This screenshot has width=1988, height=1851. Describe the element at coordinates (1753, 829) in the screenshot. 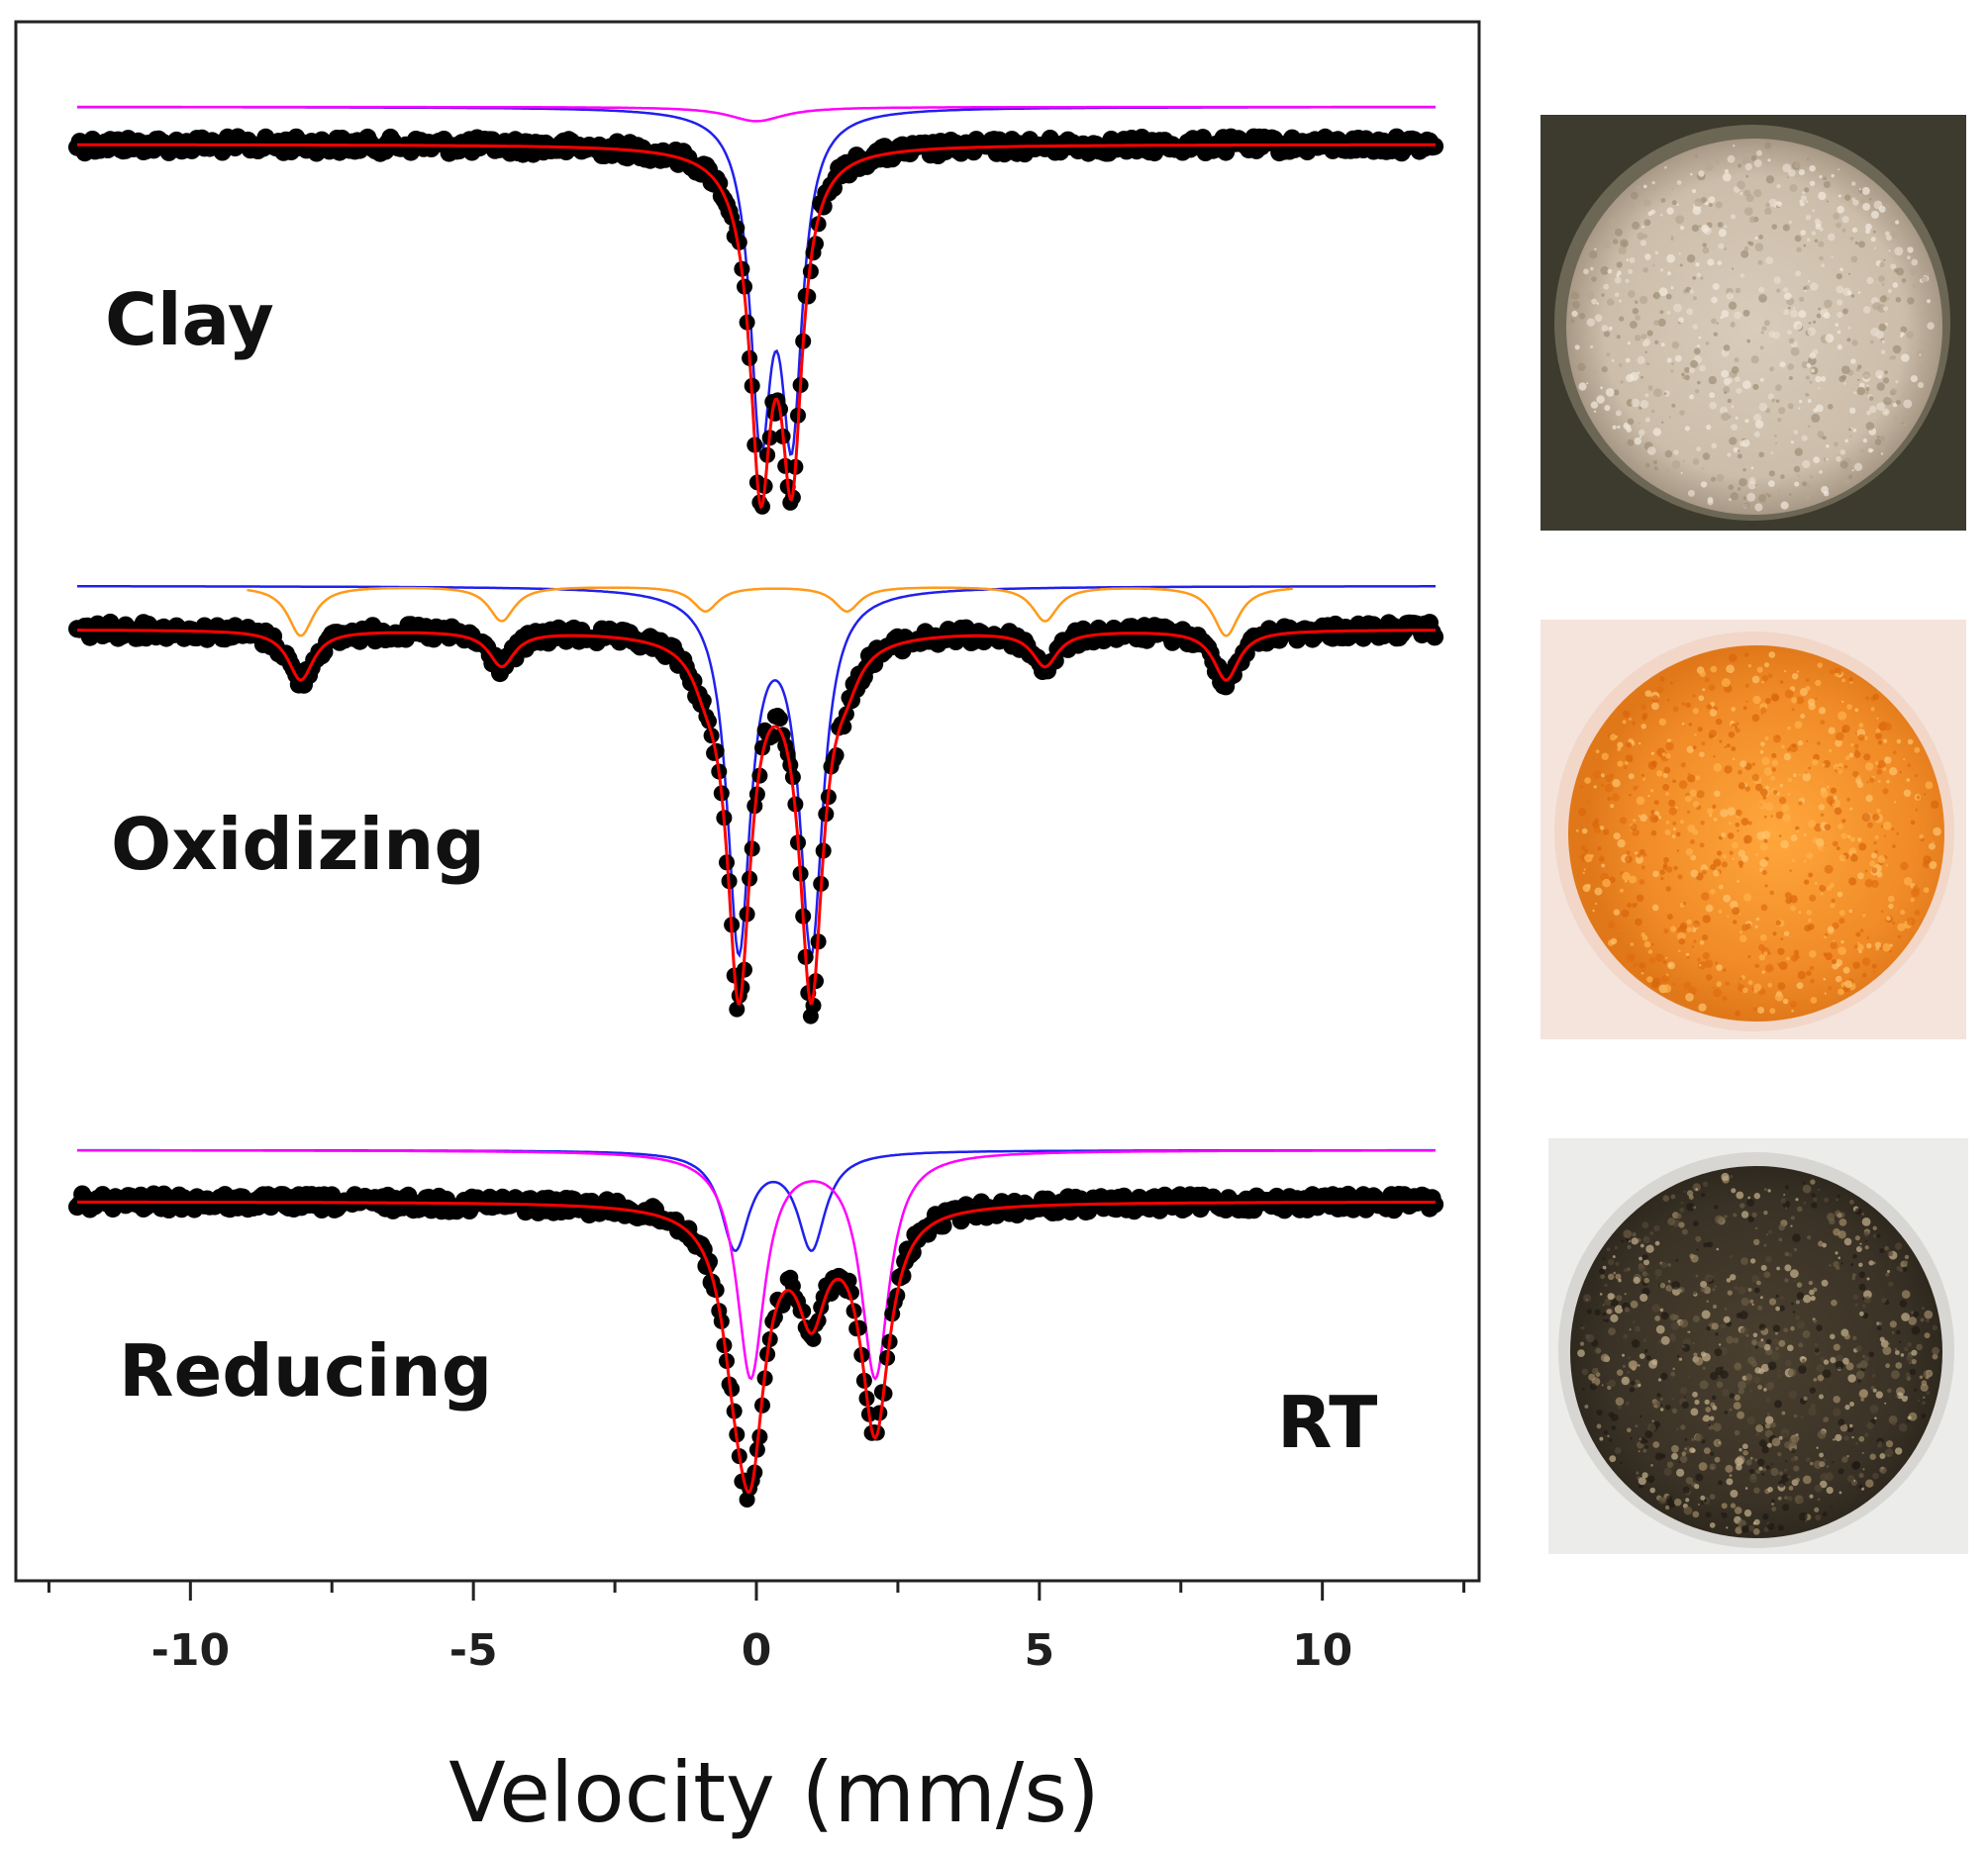

I see `sample-photo-oxidizing` at that location.